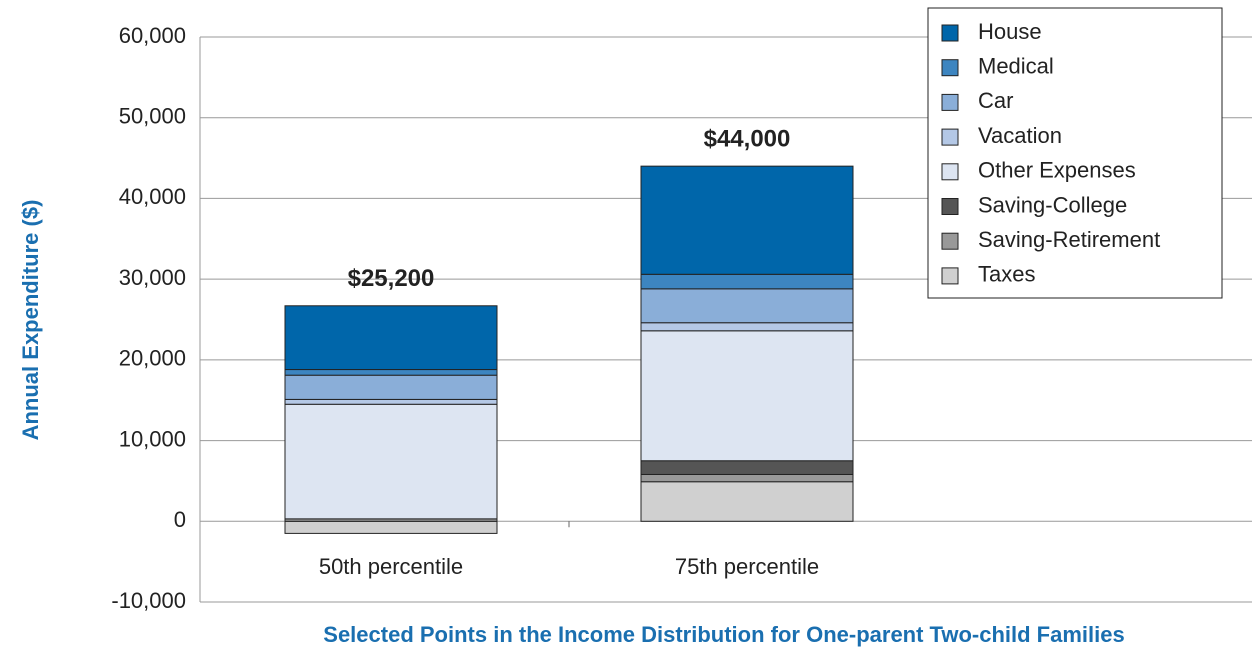 The image size is (1256, 652). I want to click on legend-label: Medical, so click(1016, 66).